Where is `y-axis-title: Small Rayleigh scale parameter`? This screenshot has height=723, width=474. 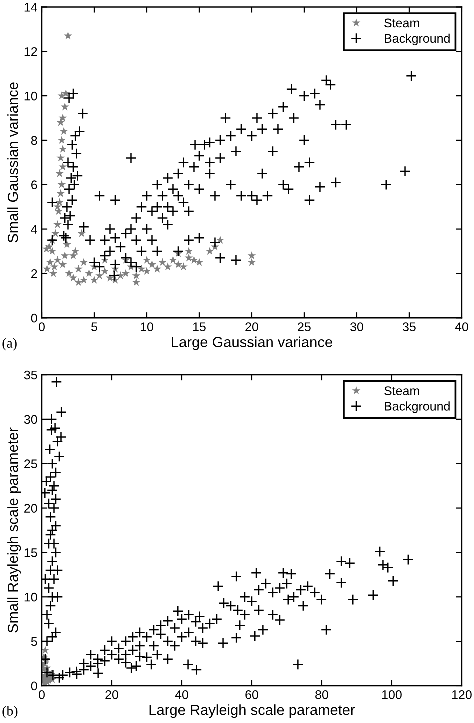 y-axis-title: Small Rayleigh scale parameter is located at coordinates (15, 530).